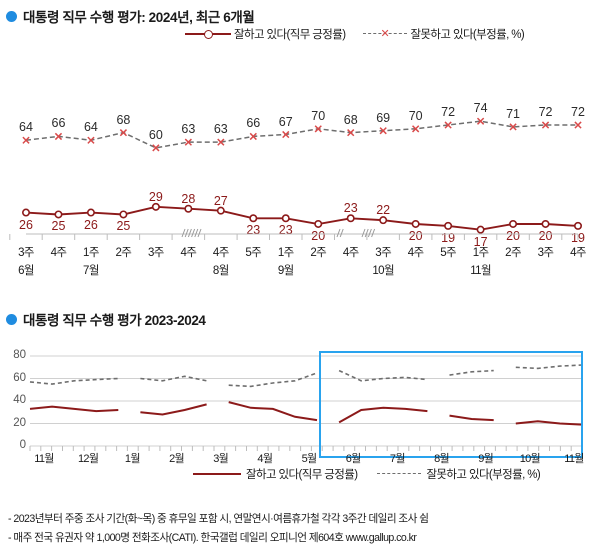 This screenshot has width=600, height=553. Describe the element at coordinates (355, 34) in the screenshot. I see `chart1-legend: 잘하고 있다(직무 긍정률) ✕ 잘못하고 있다(부정률, %)` at that location.